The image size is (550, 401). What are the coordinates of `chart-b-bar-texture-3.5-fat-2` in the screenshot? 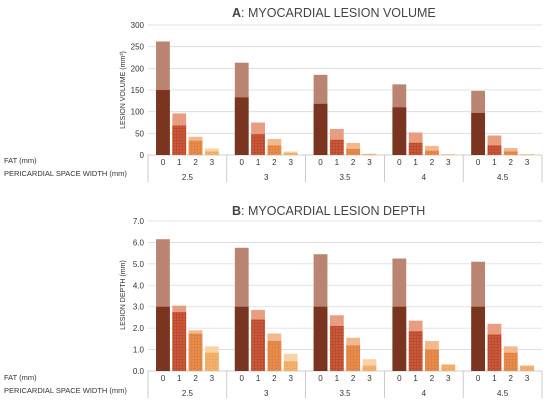 It's located at (353, 358).